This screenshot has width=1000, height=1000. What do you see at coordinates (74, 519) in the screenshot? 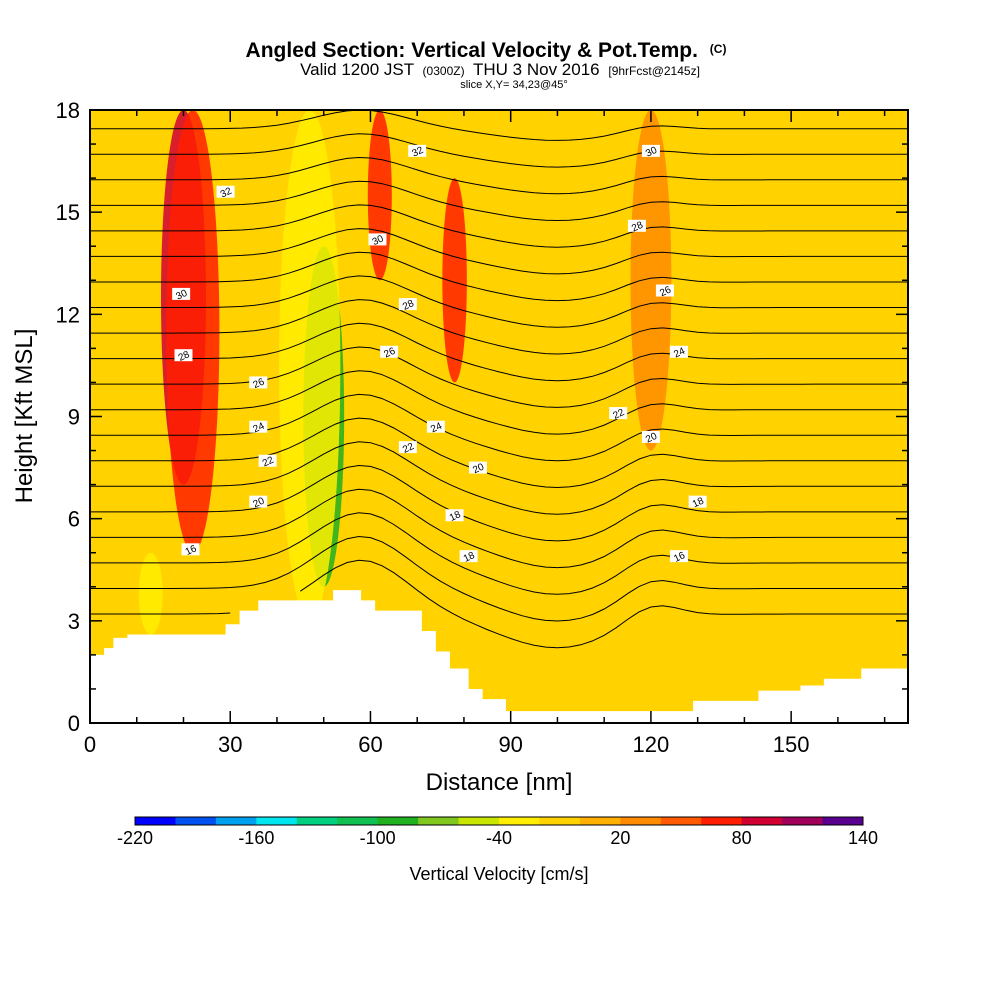
I see `y-tick-label: 6` at bounding box center [74, 519].